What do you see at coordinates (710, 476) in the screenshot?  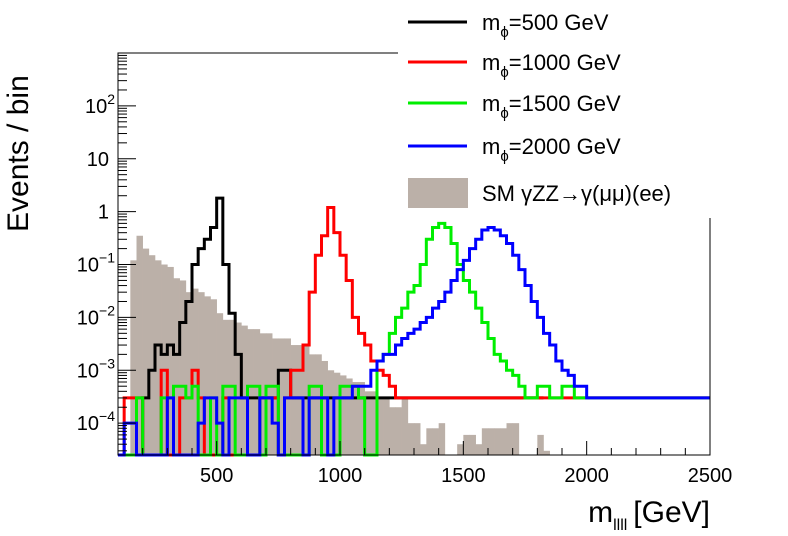 I see `x-tick-label: 2500` at bounding box center [710, 476].